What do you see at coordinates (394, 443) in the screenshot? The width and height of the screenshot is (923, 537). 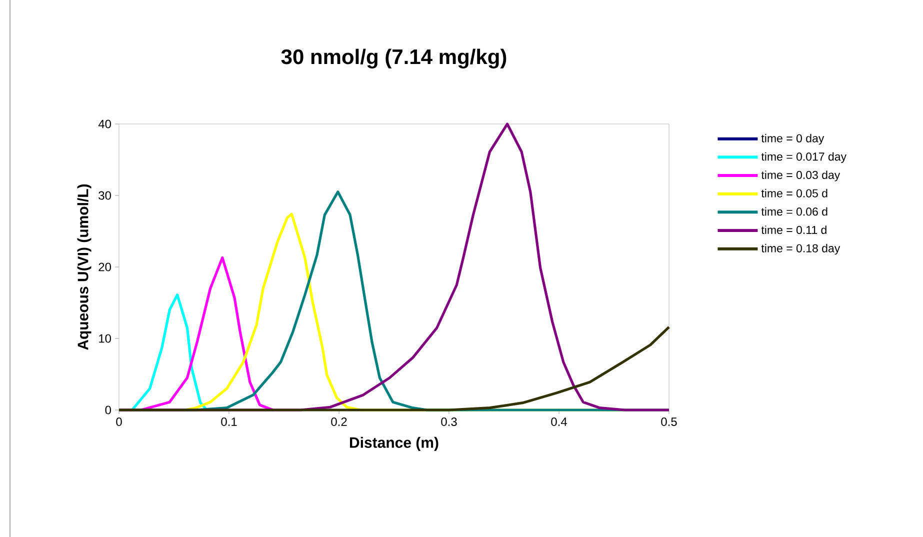 I see `x-axis-title: Distance (m)` at bounding box center [394, 443].